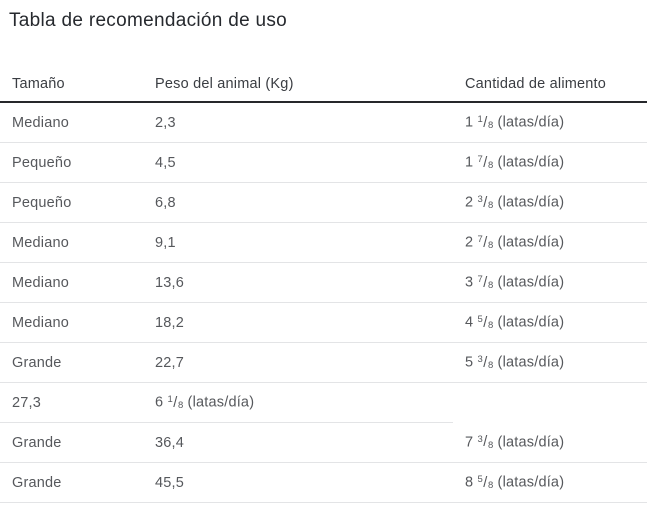 Image resolution: width=654 pixels, height=522 pixels. I want to click on column-header-peso: Peso del animal (Kg), so click(298, 89).